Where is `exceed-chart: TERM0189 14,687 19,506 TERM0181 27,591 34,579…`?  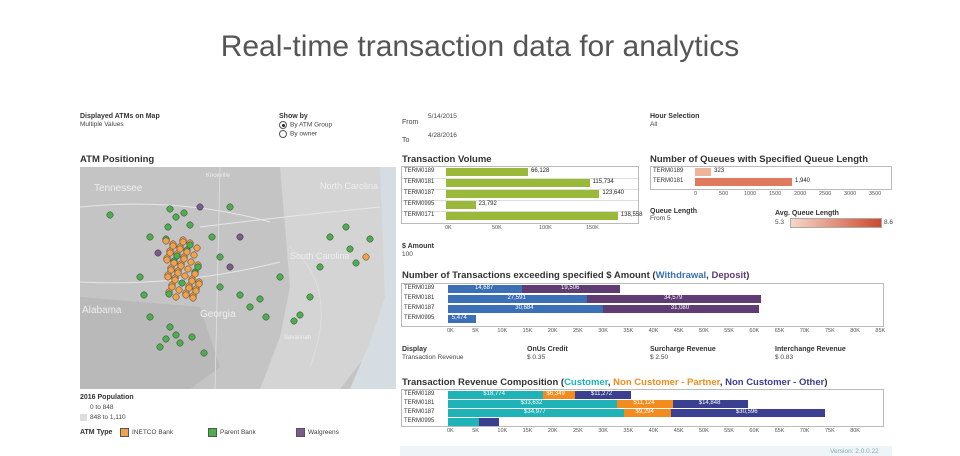 exceed-chart: TERM0189 14,687 19,506 TERM0181 27,591 34,579… is located at coordinates (642, 305).